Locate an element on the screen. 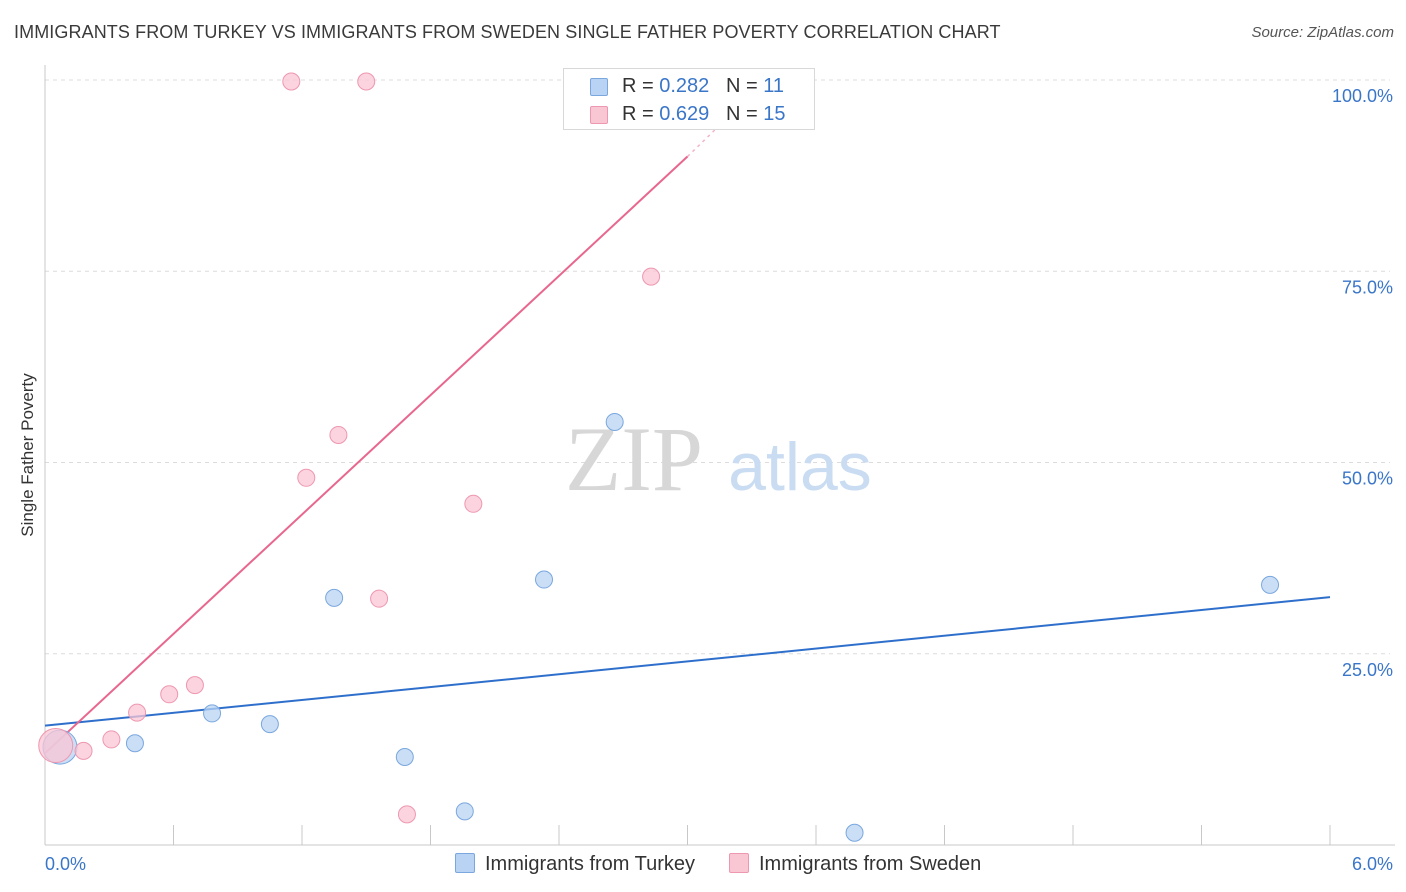 This screenshot has width=1406, height=892. n-value-turkey: 11 is located at coordinates (773, 86).